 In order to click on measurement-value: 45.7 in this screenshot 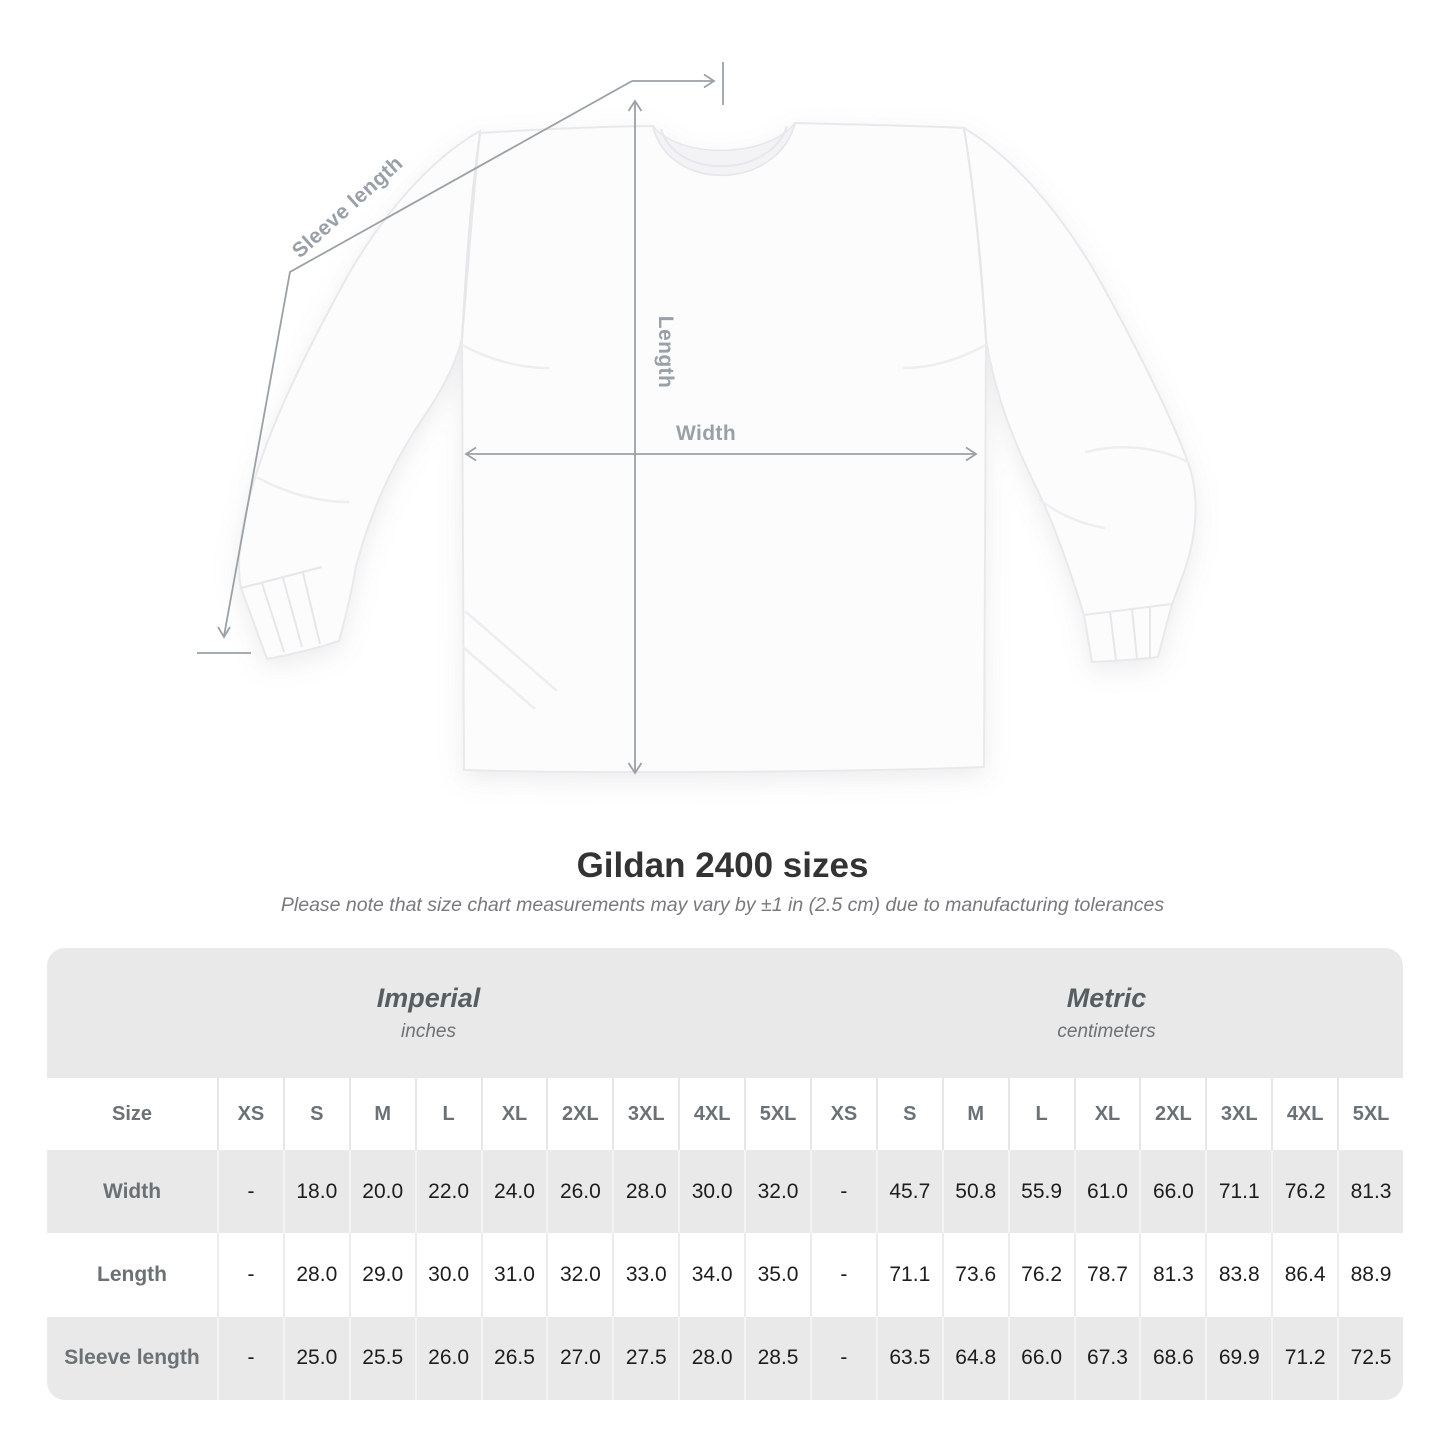, I will do `click(908, 1192)`.